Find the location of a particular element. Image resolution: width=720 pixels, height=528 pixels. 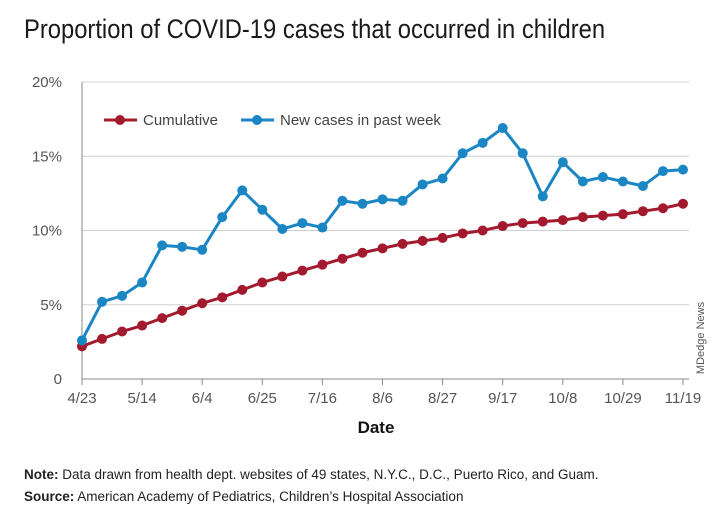

x-tick-label: 6/4 is located at coordinates (202, 398).